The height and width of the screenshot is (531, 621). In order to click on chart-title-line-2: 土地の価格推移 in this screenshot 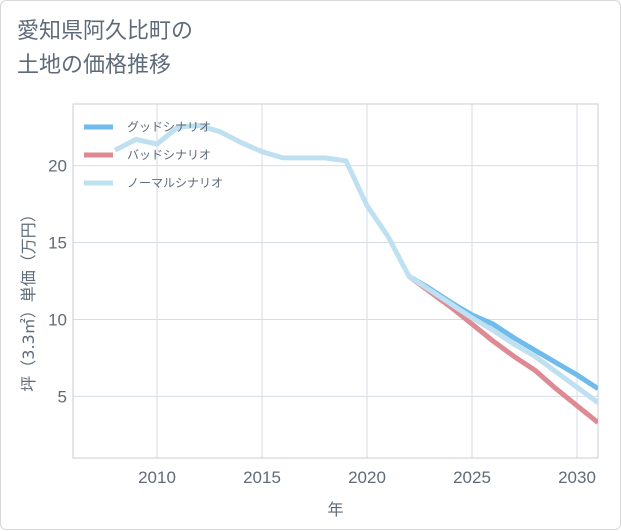, I will do `click(94, 66)`.